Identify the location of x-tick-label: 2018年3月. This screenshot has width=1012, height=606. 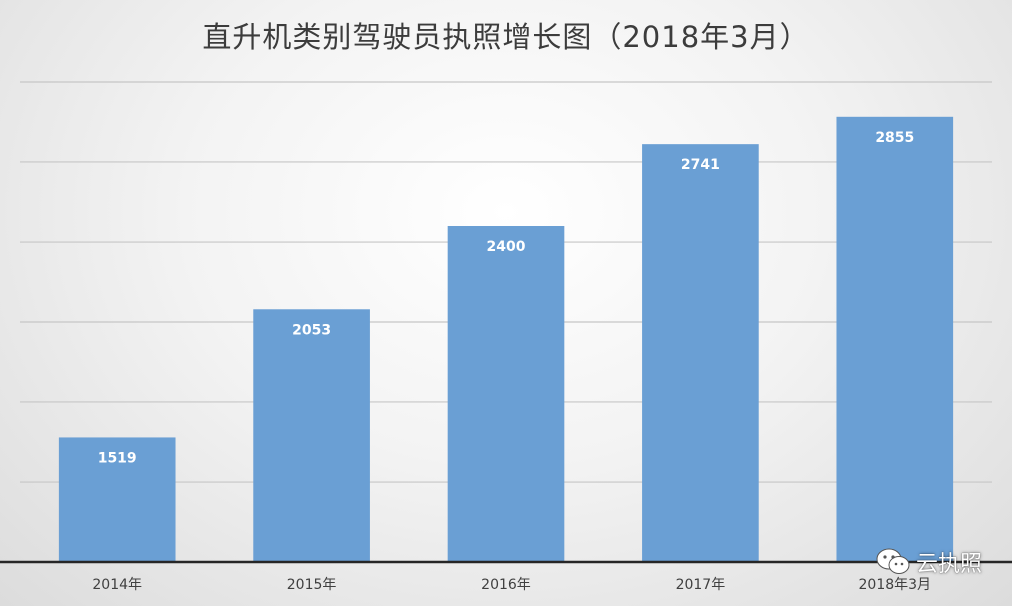
(895, 585).